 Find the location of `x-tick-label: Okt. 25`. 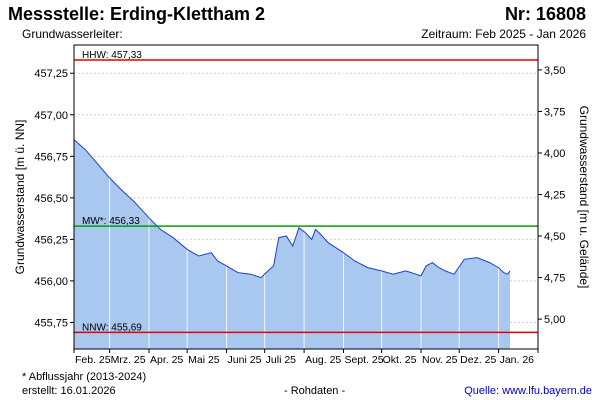

x-tick-label: Okt. 25 is located at coordinates (400, 360).